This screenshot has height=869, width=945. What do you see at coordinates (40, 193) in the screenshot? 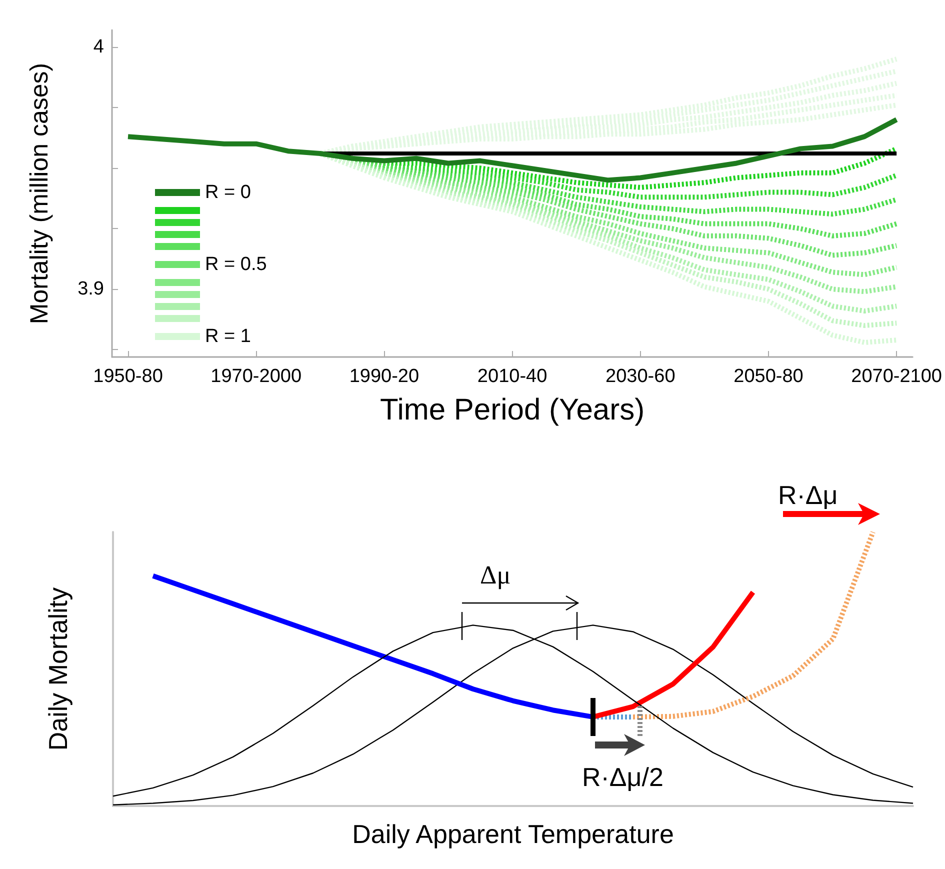
I see `y-axis-title: Mortality (million cases)` at bounding box center [40, 193].